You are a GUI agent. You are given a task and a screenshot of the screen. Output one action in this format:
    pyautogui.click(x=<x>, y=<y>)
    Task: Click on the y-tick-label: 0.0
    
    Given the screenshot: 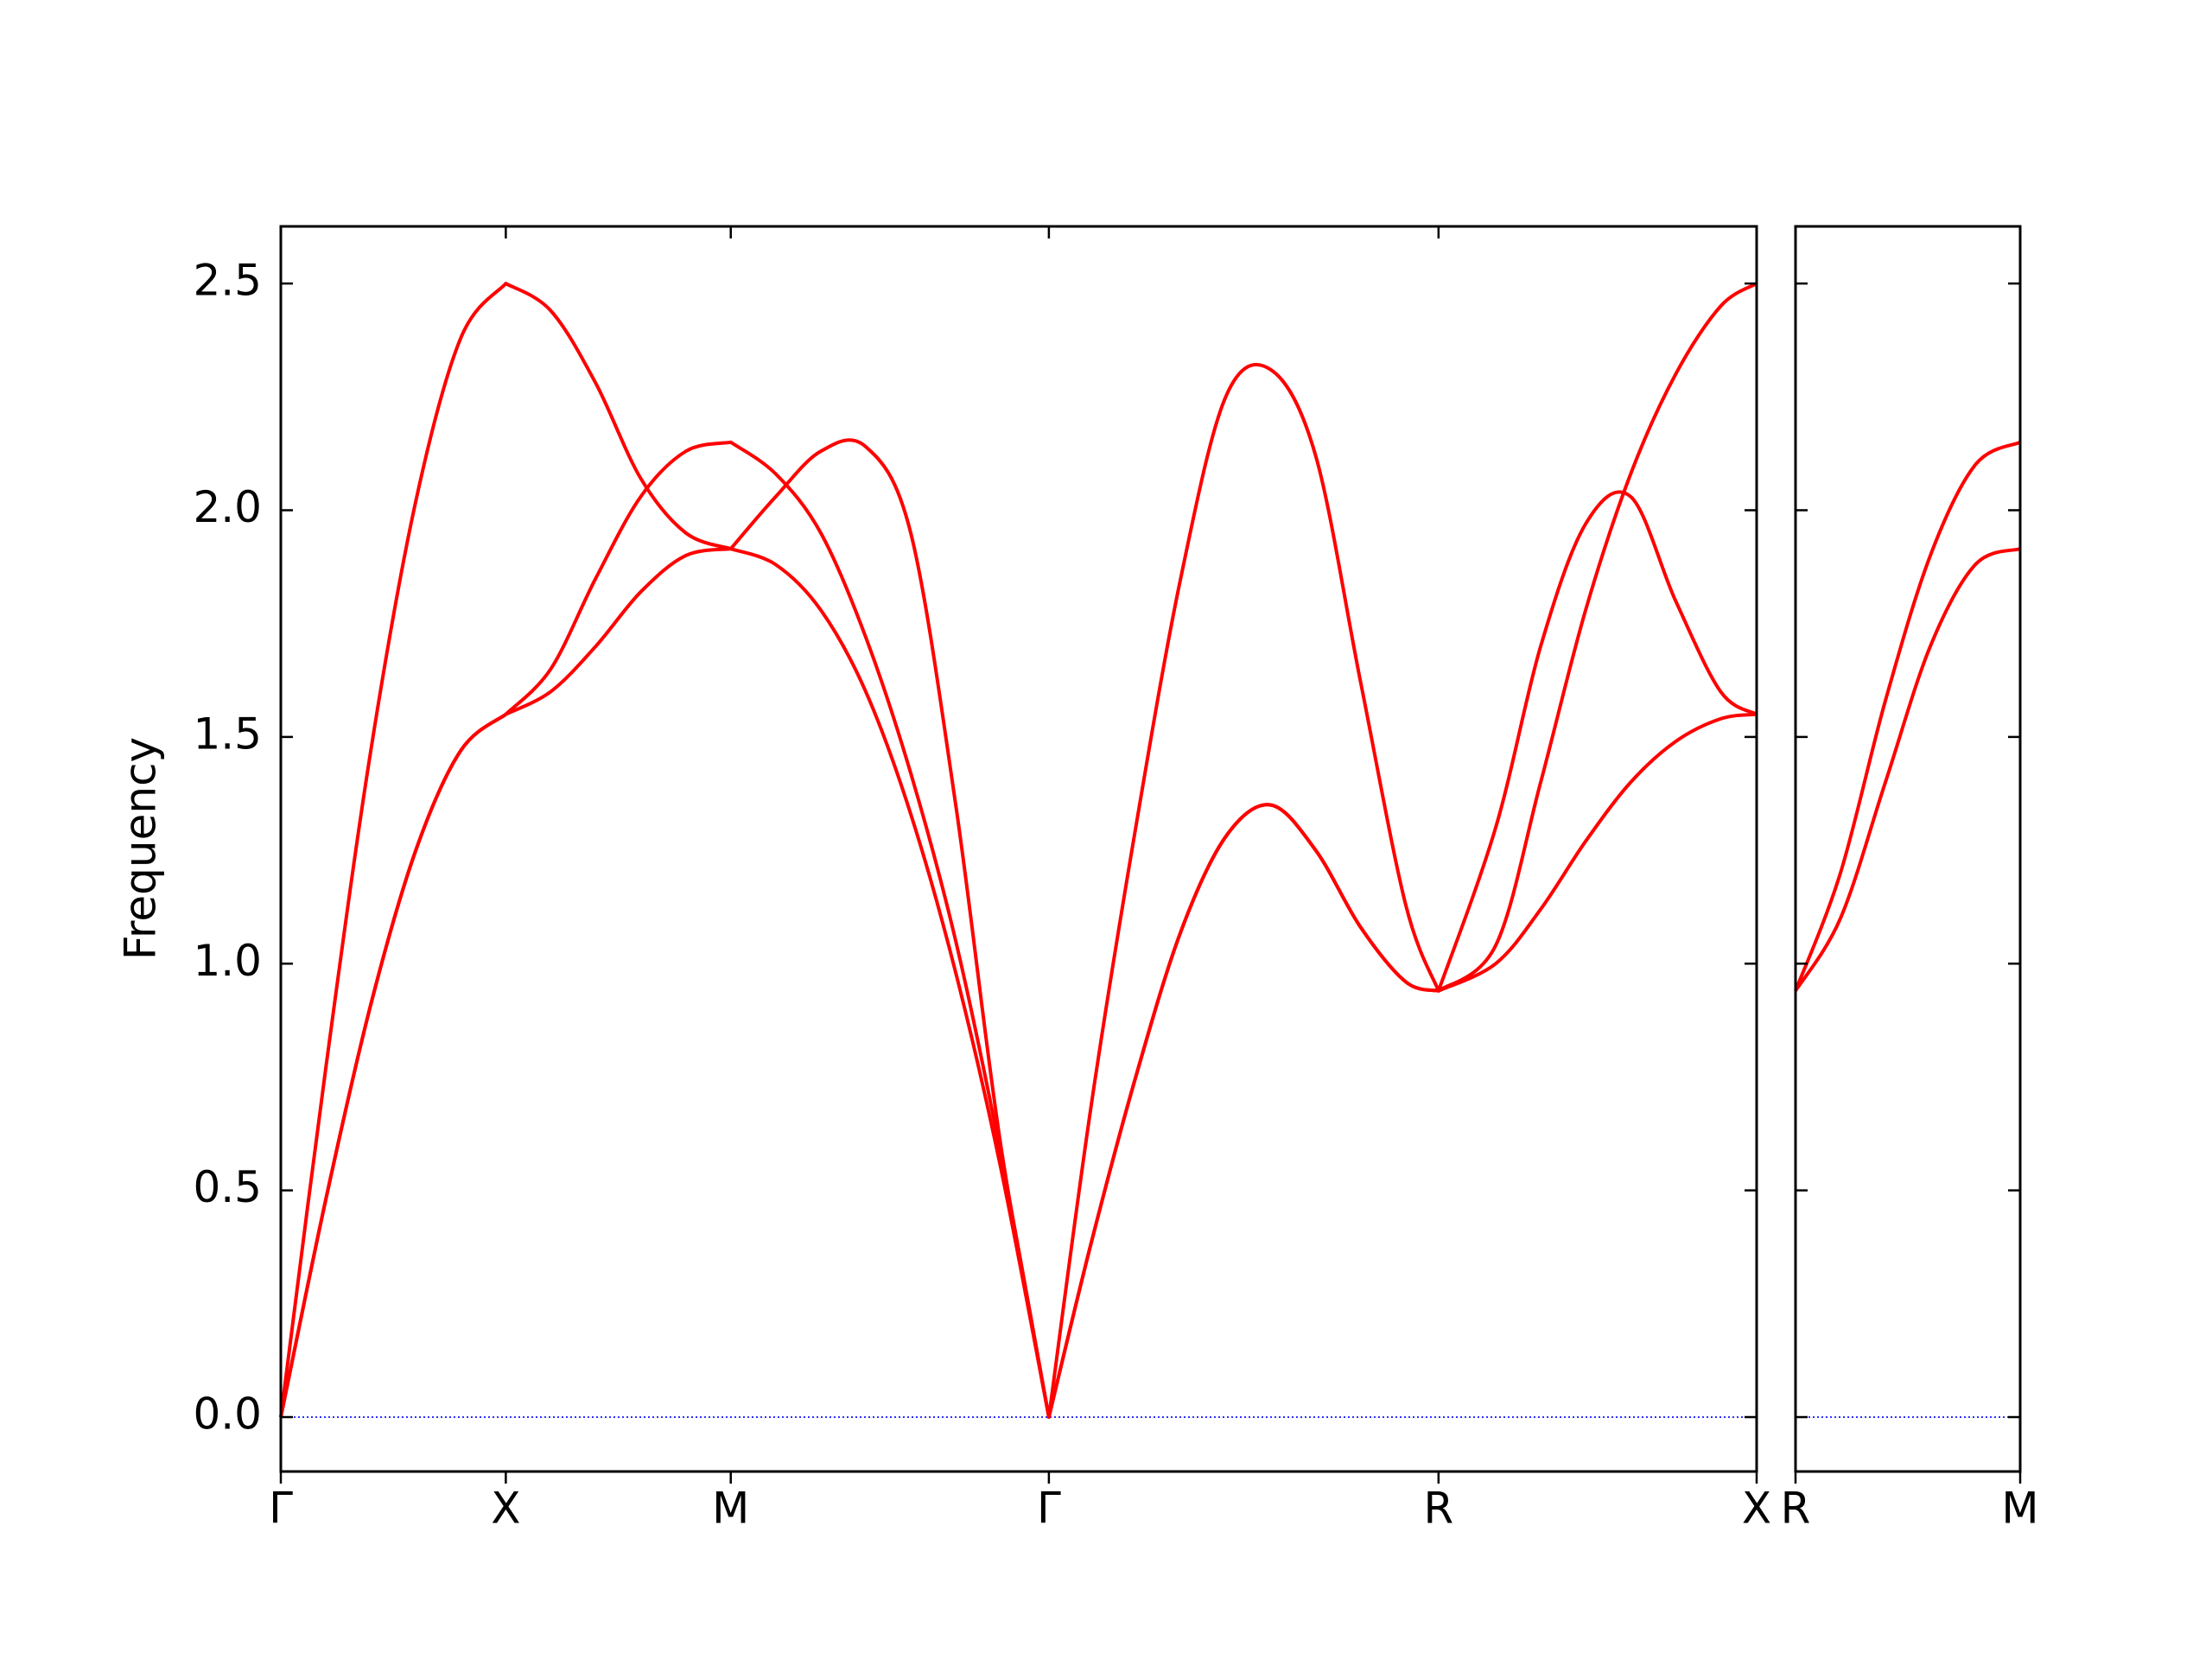 What is the action you would take?
    pyautogui.click(x=227, y=1414)
    